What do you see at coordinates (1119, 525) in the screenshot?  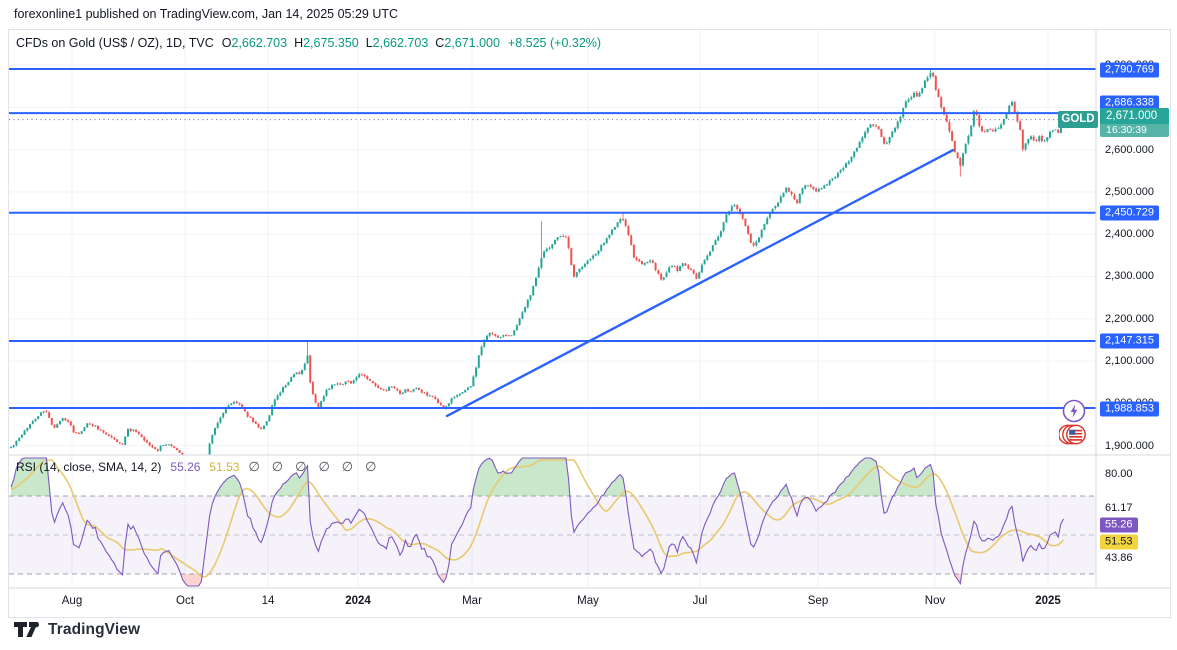 I see `rsi-axis-label: 55.26` at bounding box center [1119, 525].